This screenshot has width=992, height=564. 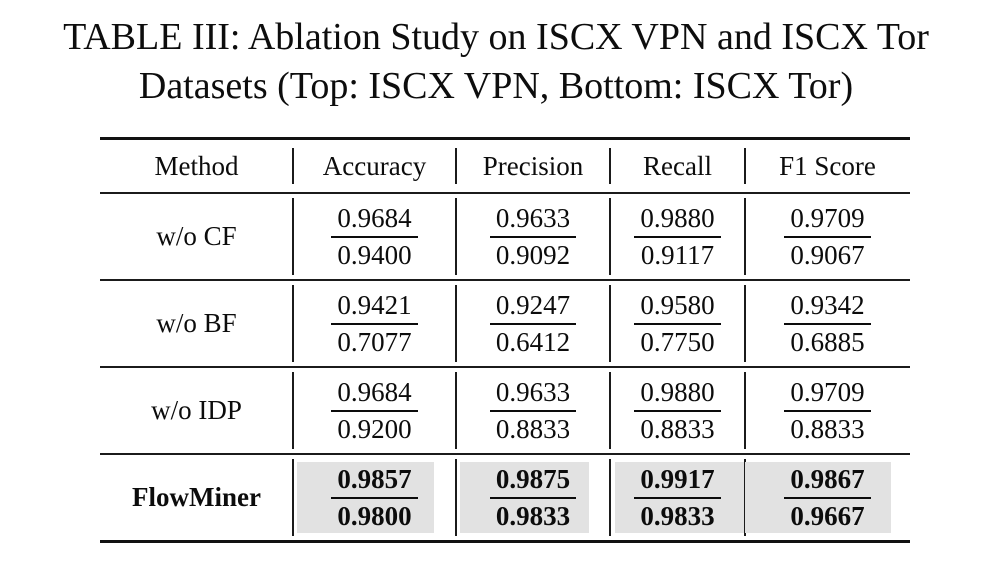 What do you see at coordinates (677, 235) in the screenshot?
I see `metric-fraction: 0.9880 0.9117` at bounding box center [677, 235].